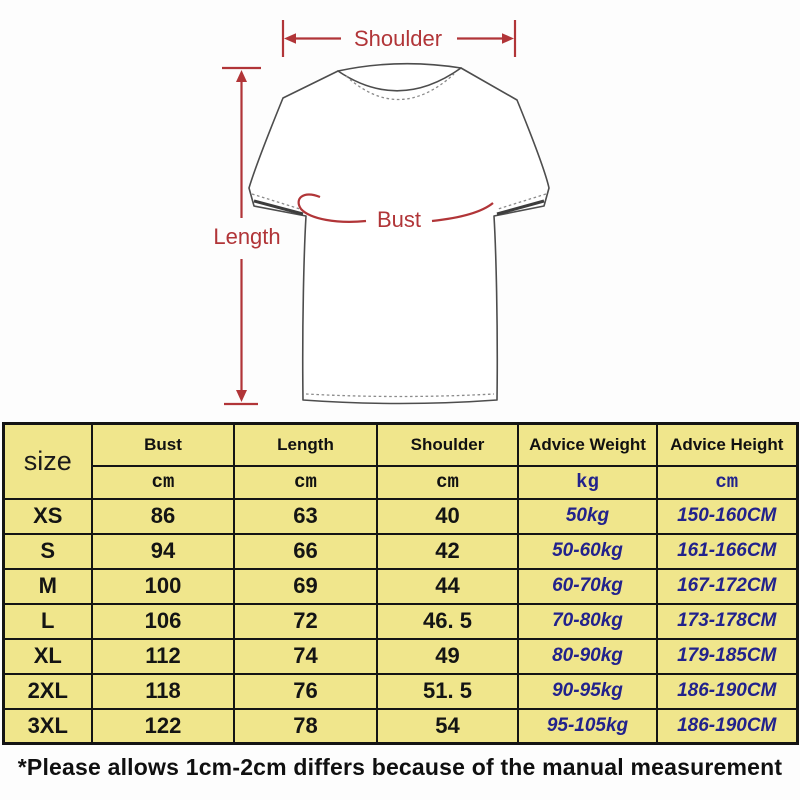  Describe the element at coordinates (727, 551) in the screenshot. I see `advice-height-cell: 161-166CM` at that location.